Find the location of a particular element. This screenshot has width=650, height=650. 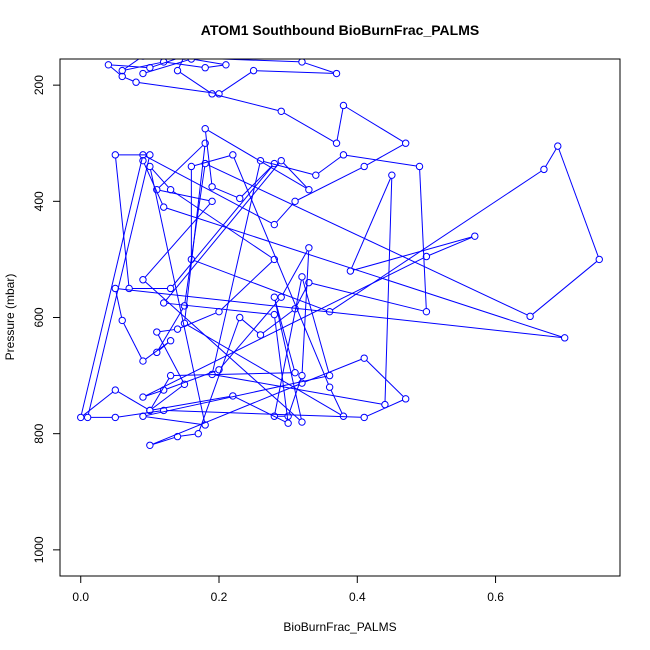

y-tick-label: 200 is located at coordinates (39, 85).